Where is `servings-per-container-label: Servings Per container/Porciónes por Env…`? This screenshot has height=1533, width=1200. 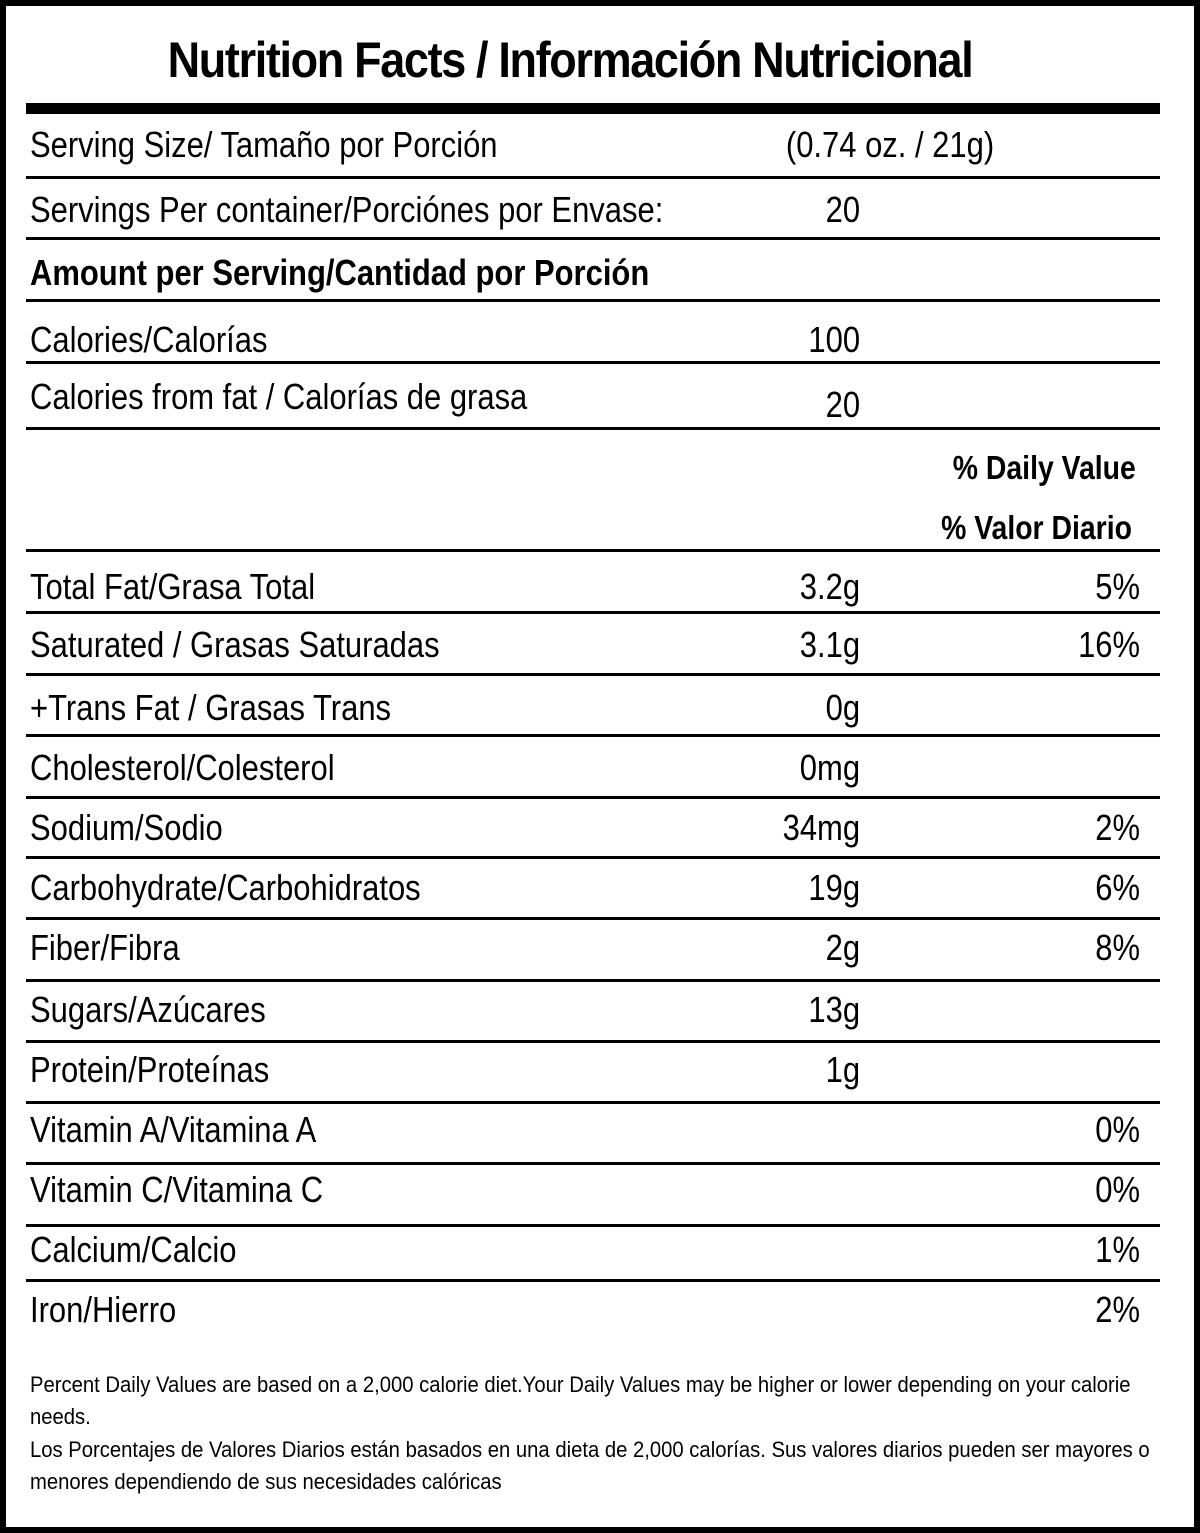 servings-per-container-label: Servings Per container/Porciónes por Env… is located at coordinates (347, 209).